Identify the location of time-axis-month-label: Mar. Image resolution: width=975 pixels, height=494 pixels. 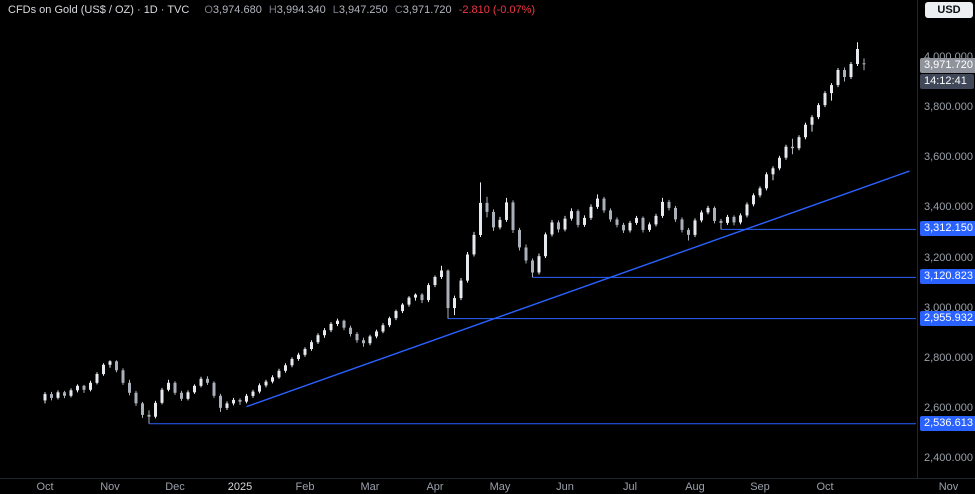
(370, 487).